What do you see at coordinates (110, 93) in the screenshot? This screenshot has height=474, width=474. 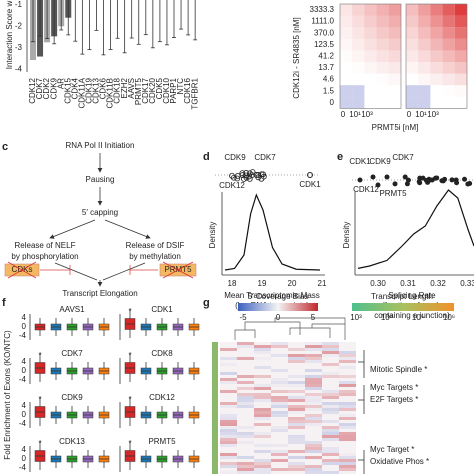 I see `gene-label: CDK11B` at bounding box center [110, 93].